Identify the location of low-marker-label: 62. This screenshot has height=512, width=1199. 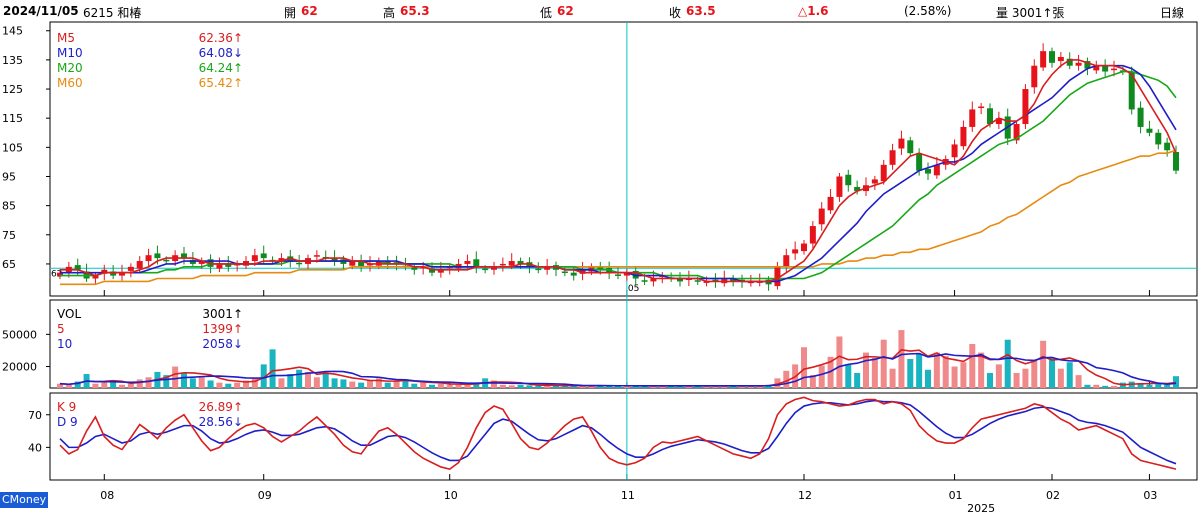
(56, 275).